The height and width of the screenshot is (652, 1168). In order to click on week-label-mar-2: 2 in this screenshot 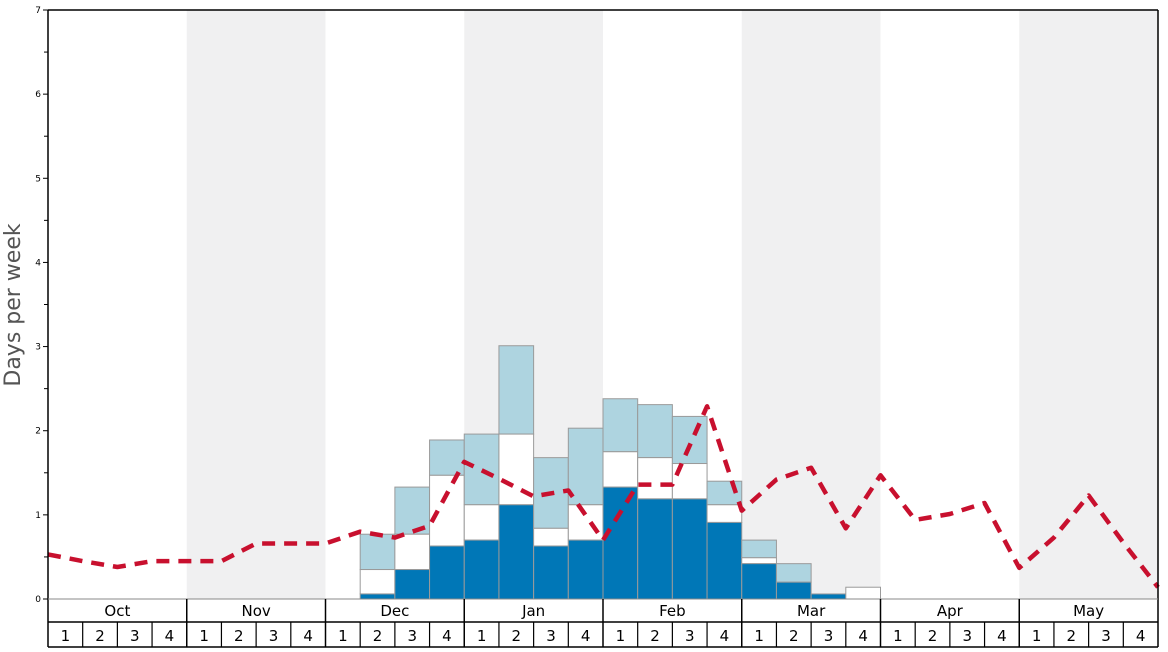, I will do `click(794, 636)`.